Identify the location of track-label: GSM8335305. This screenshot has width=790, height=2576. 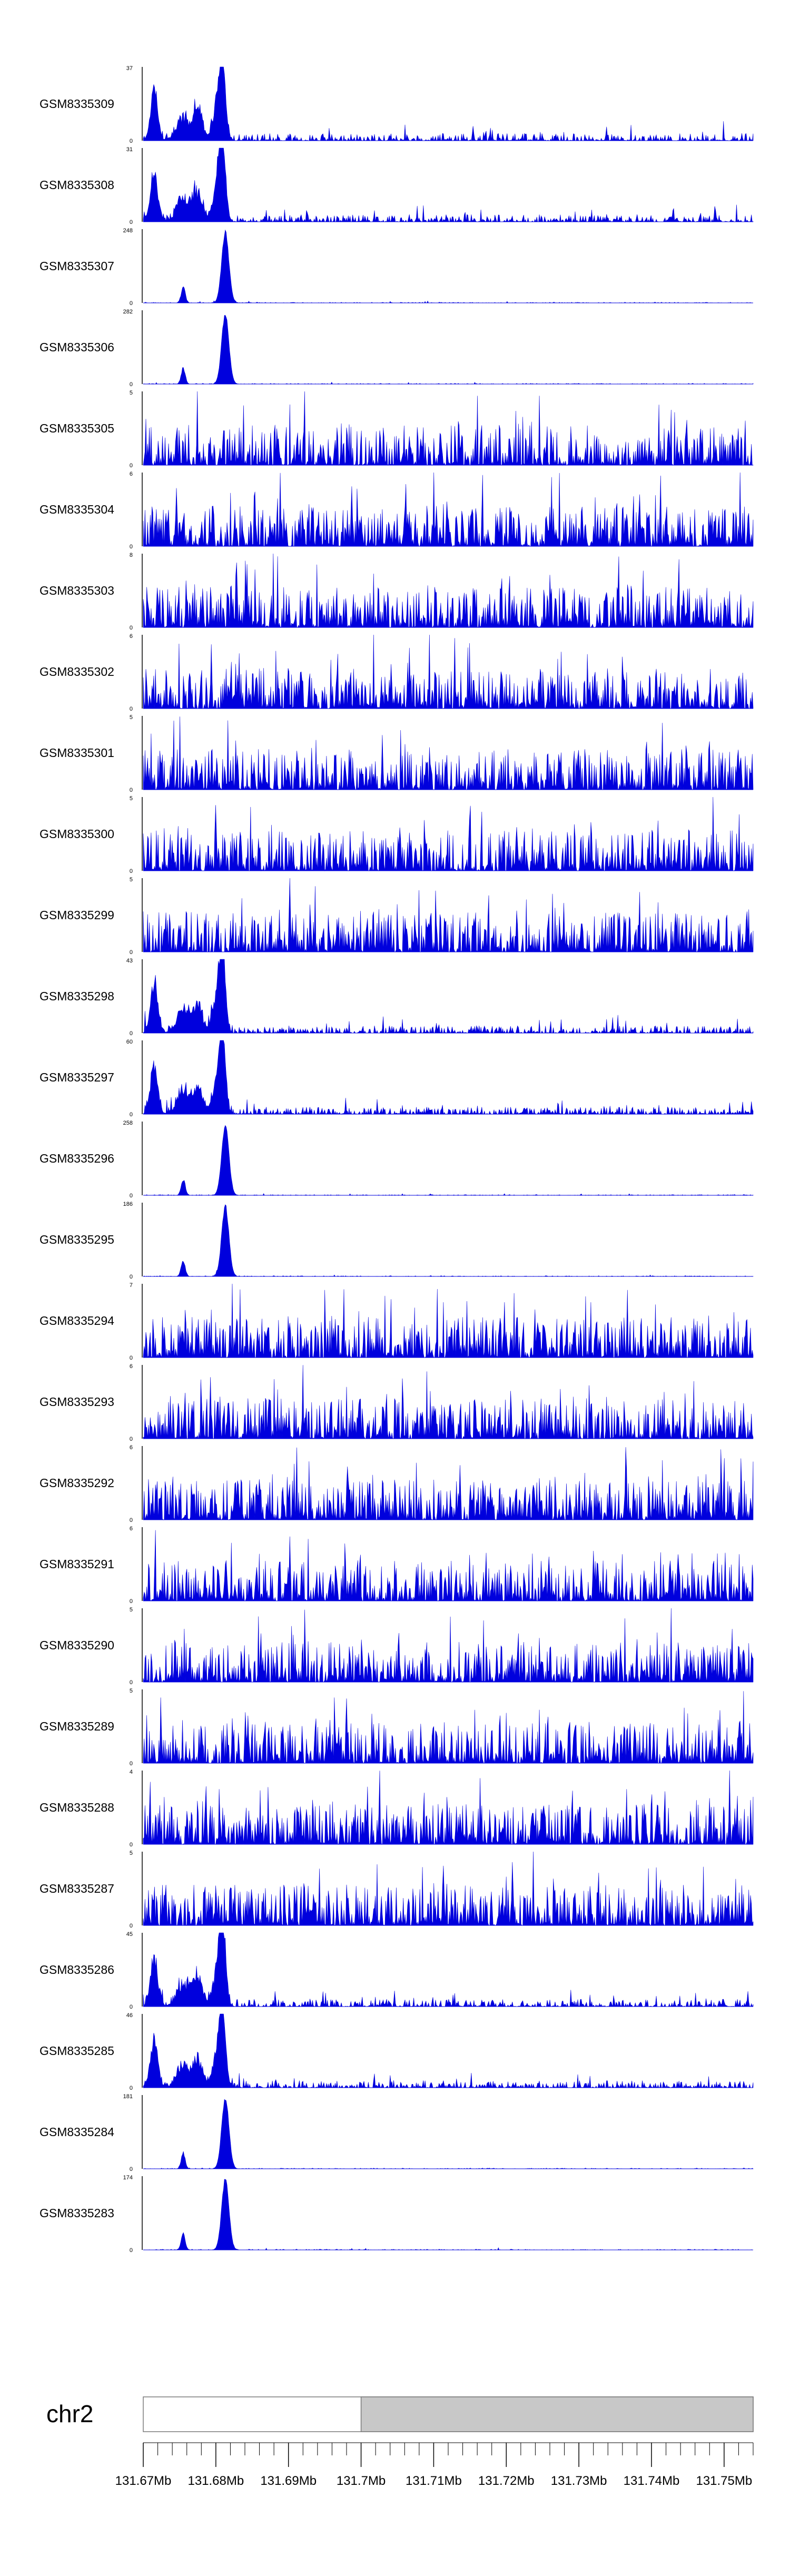
(76, 428).